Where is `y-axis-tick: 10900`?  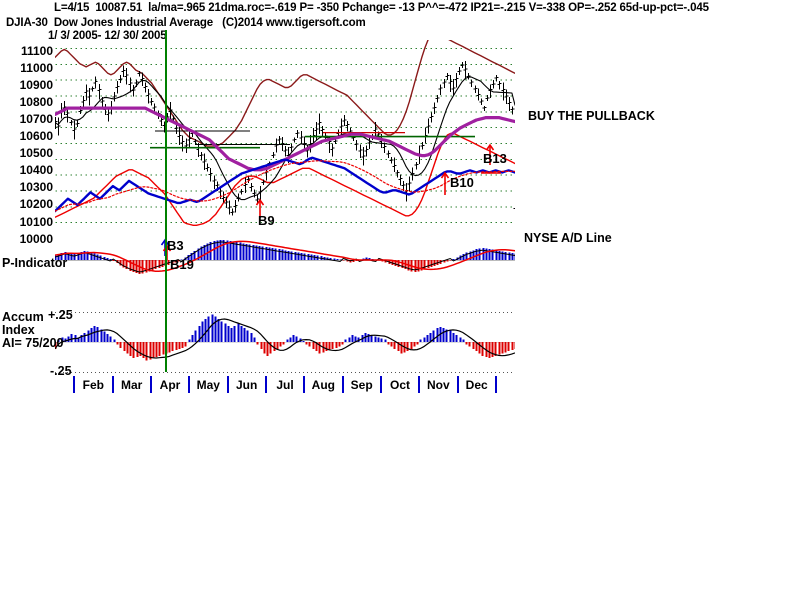
y-axis-tick: 10900 is located at coordinates (36, 85).